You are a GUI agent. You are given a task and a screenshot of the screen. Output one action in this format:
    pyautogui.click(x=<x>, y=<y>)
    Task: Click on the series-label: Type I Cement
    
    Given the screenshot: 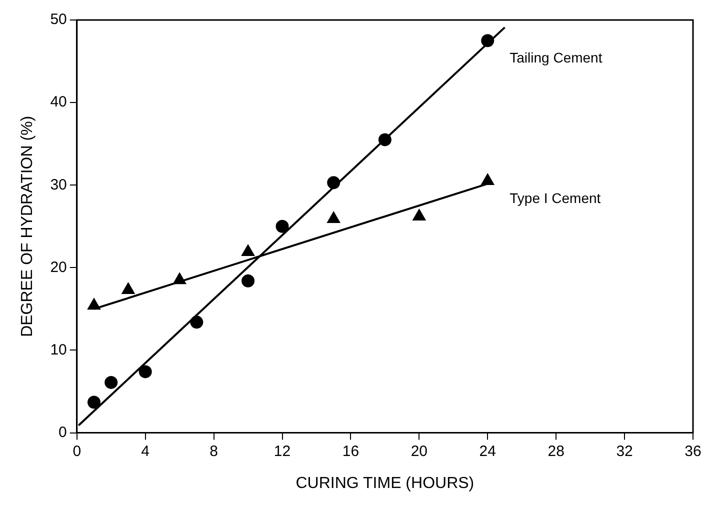 What is the action you would take?
    pyautogui.click(x=555, y=198)
    